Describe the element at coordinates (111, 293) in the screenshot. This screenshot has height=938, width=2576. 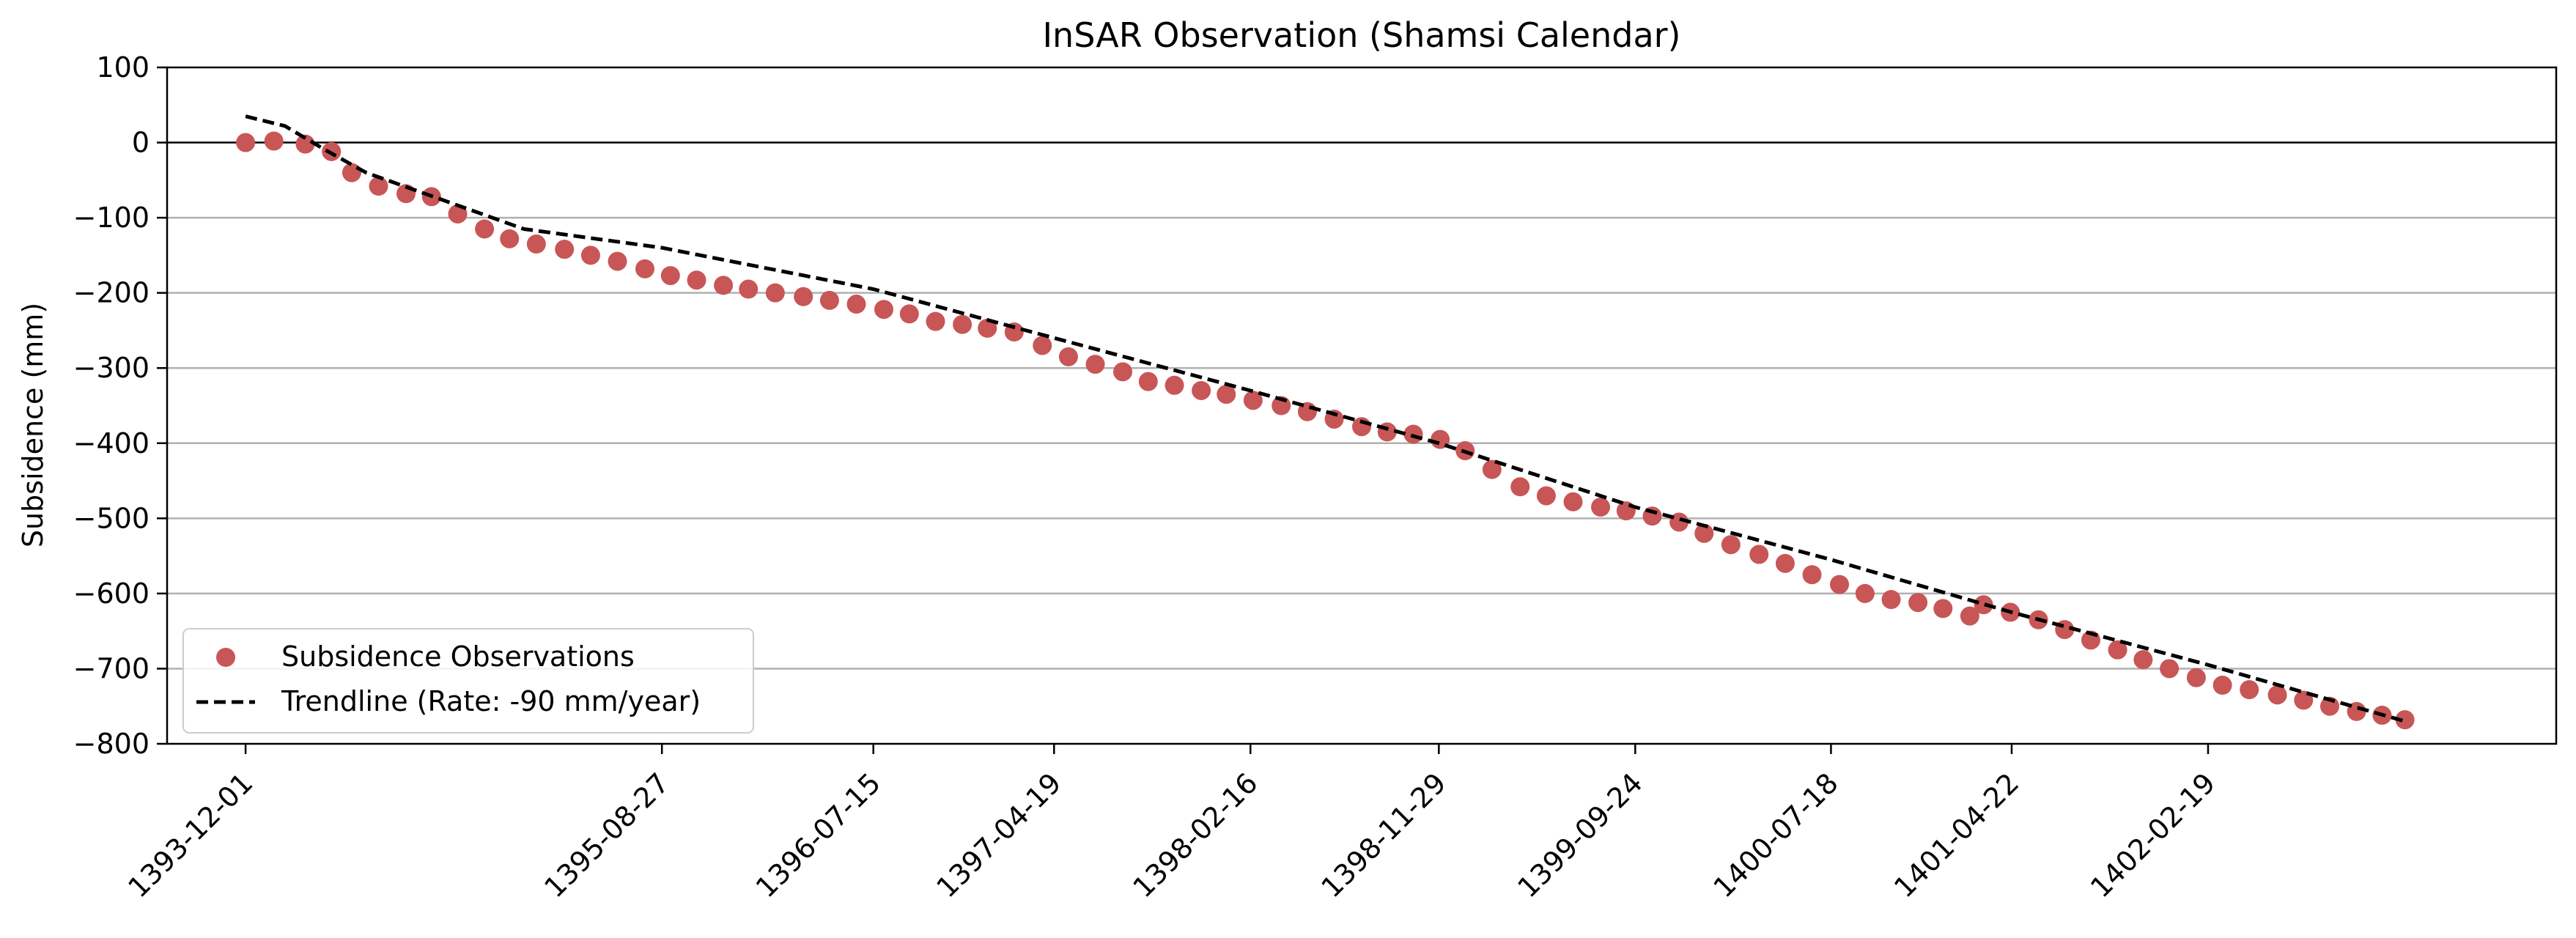
I see `y-tick-label: −200` at that location.